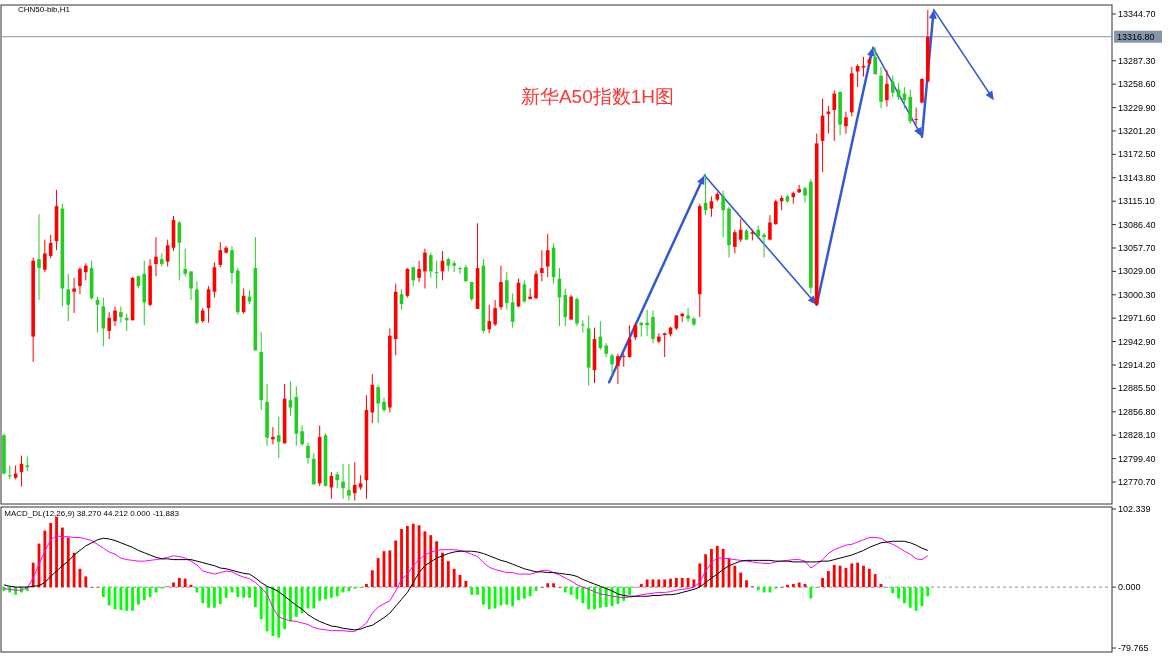  What do you see at coordinates (1136, 201) in the screenshot?
I see `tick-label: 13115.10` at bounding box center [1136, 201].